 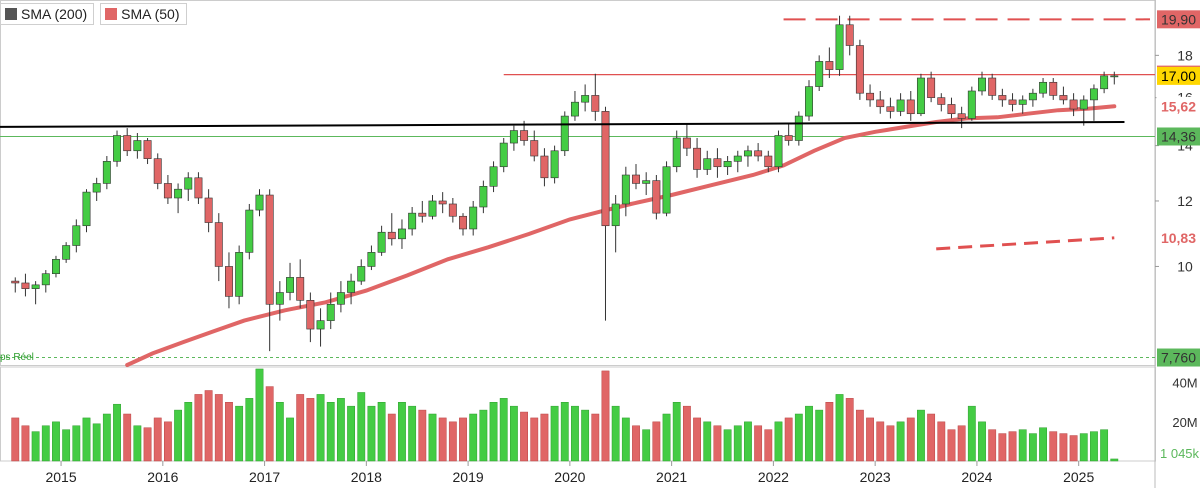 What do you see at coordinates (11, 14) in the screenshot?
I see `legend-sma-200-swatch` at bounding box center [11, 14].